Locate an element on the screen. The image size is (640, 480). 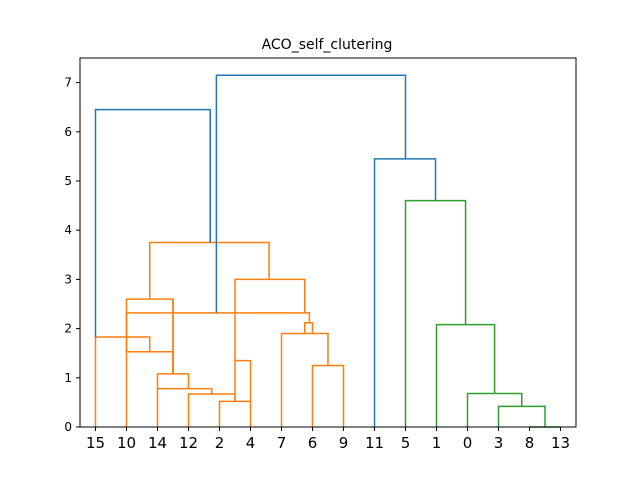
leaf-label: 3 is located at coordinates (499, 443).